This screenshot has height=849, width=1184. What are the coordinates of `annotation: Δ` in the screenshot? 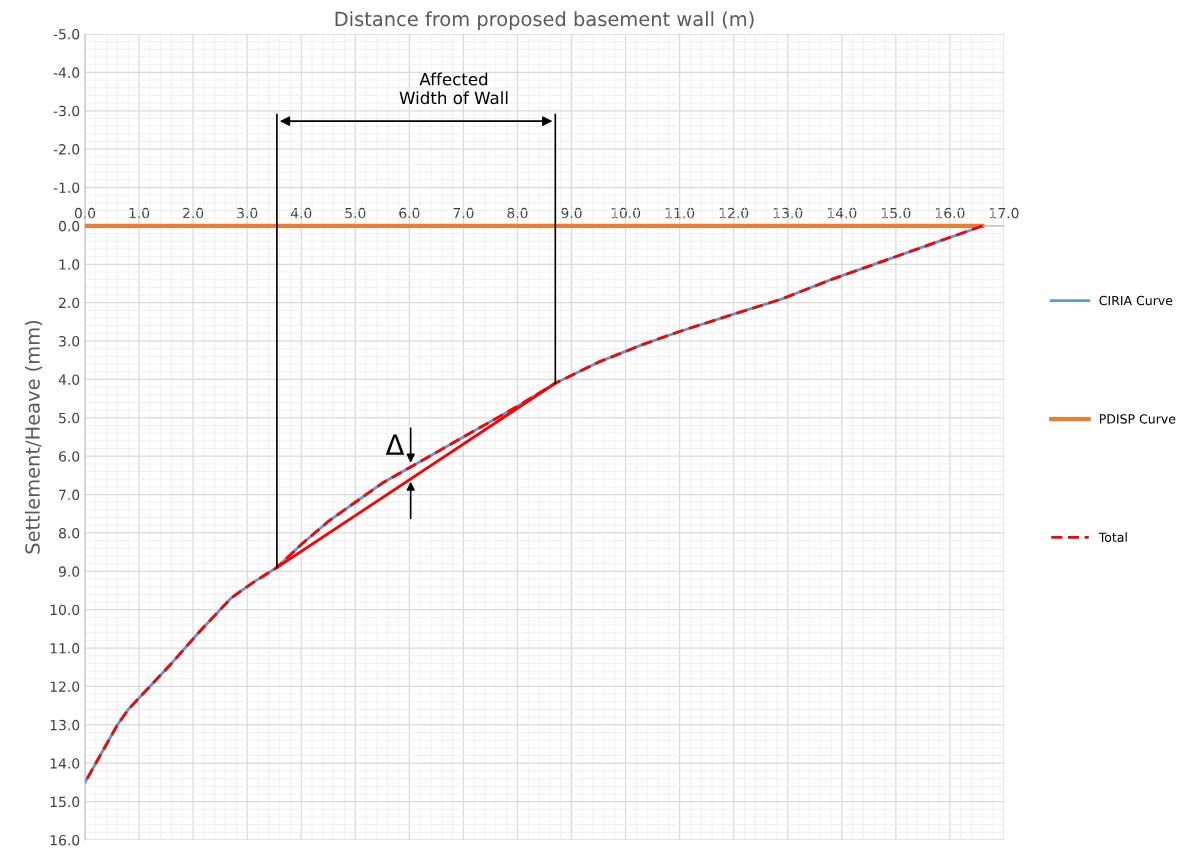 It's located at (395, 444).